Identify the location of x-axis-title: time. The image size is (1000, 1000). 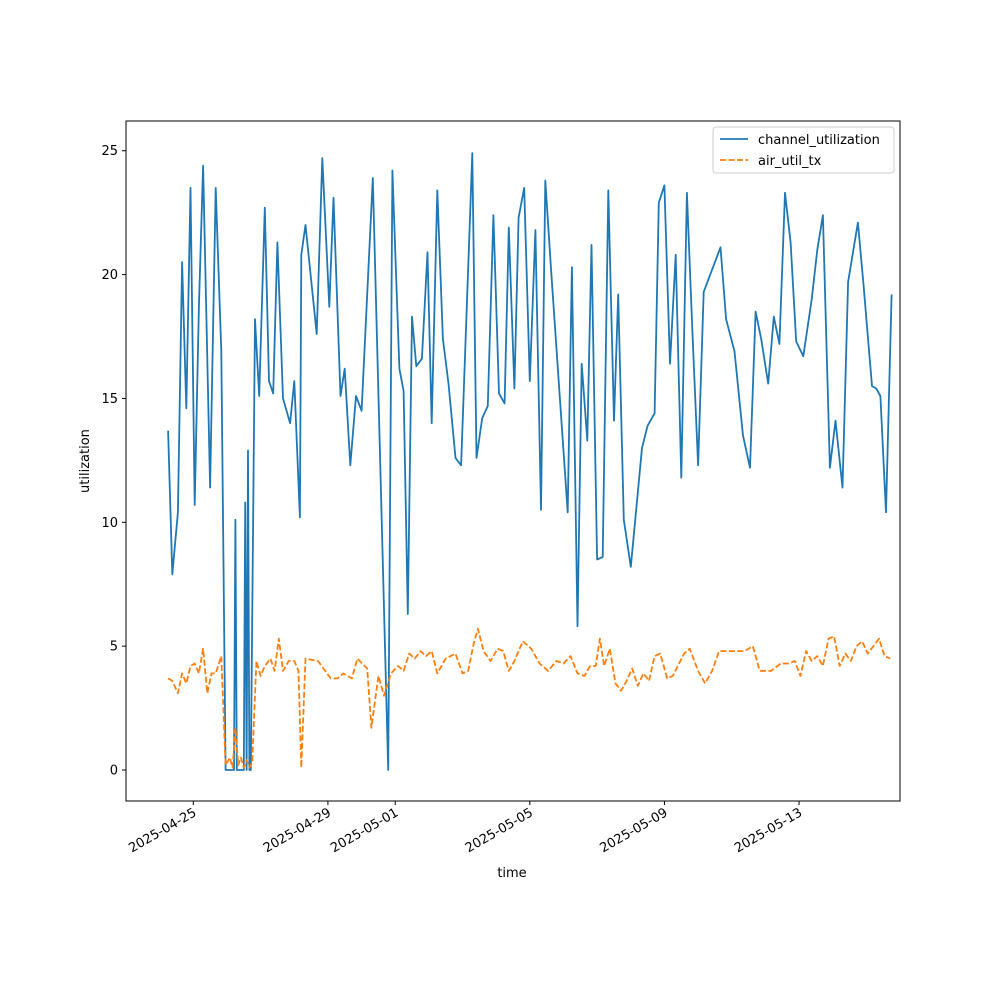
(511, 873).